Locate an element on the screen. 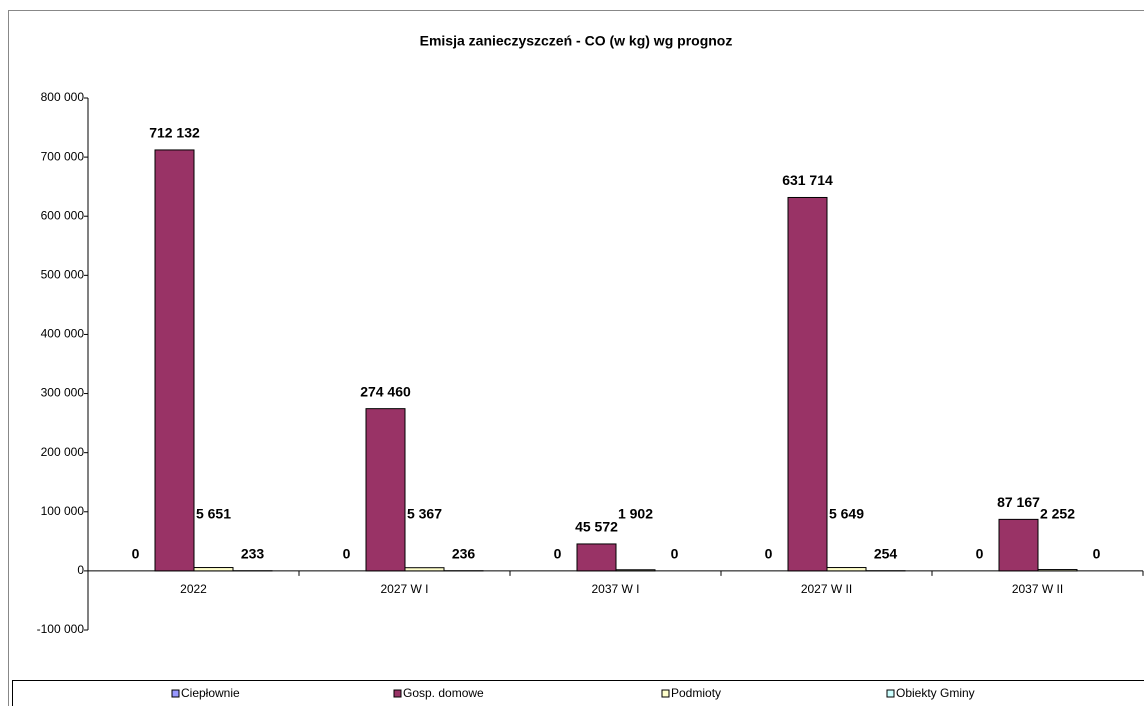 Image resolution: width=1144 pixels, height=706 pixels. y-tick-label: 100 000 is located at coordinates (63, 511).